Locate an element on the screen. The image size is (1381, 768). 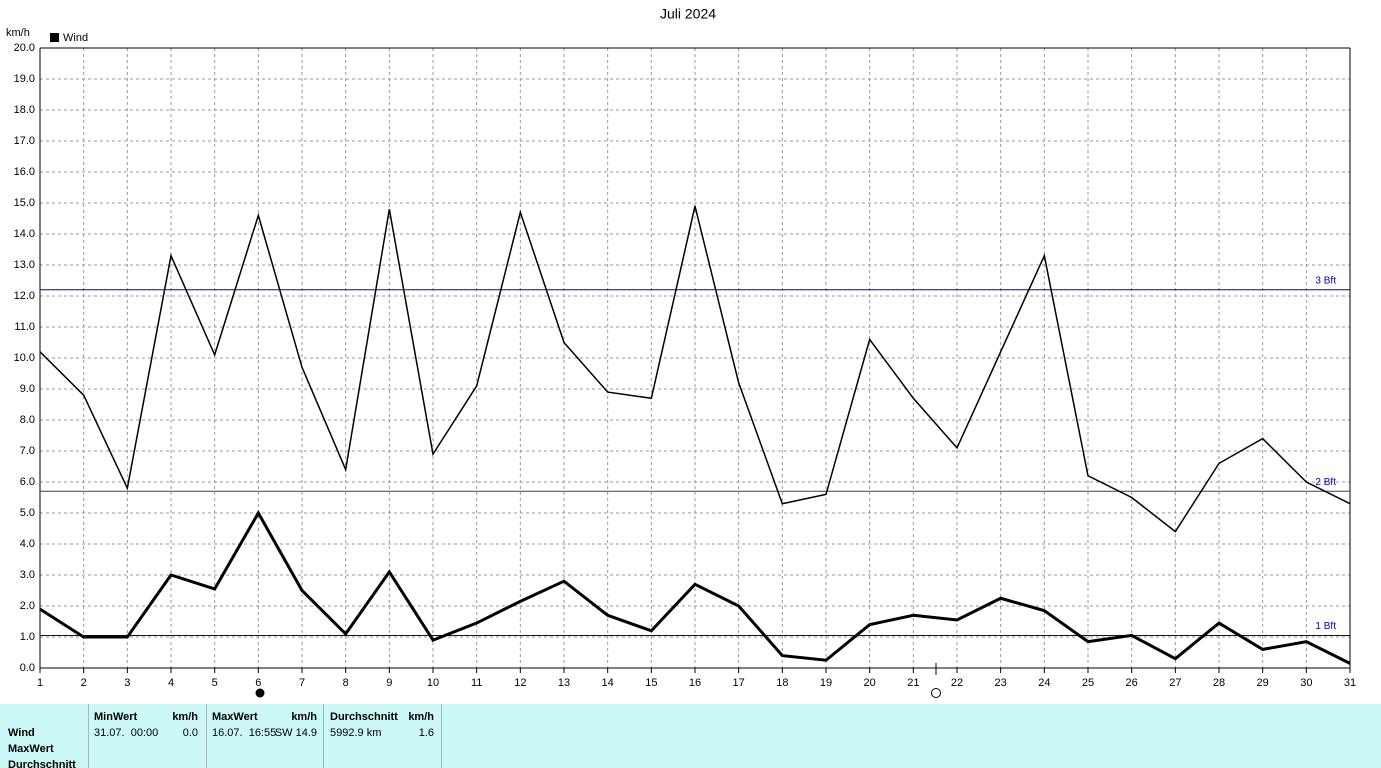
y-tick-label: 2.0 is located at coordinates (27, 606).